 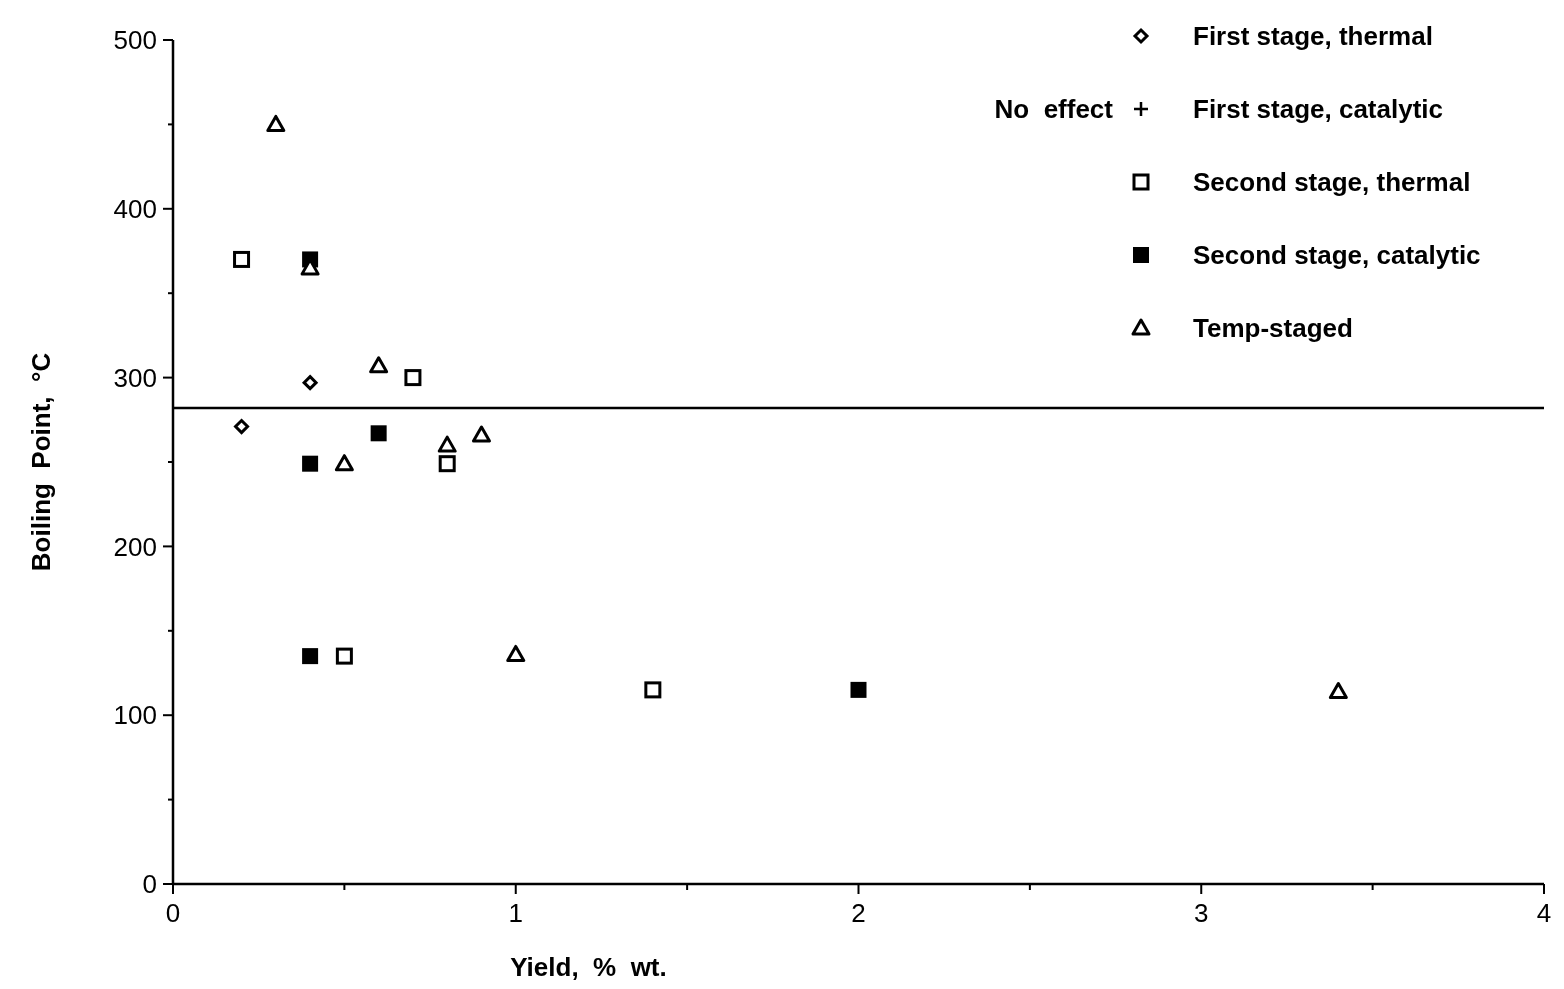 I want to click on x-tick-label: 2, so click(x=858, y=913).